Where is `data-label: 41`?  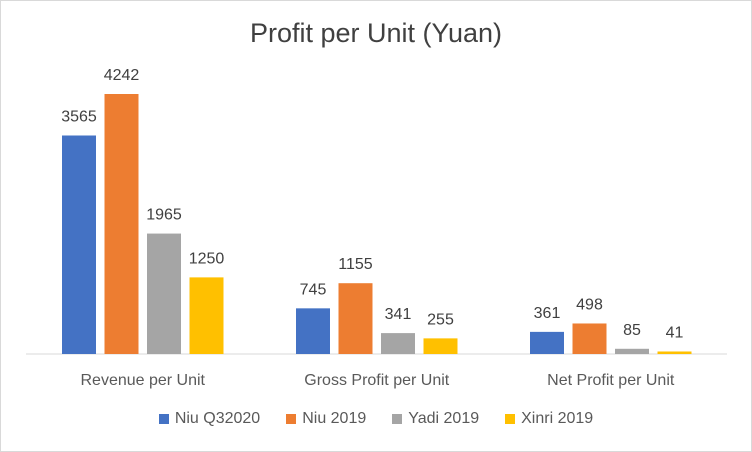
data-label: 41 is located at coordinates (675, 332).